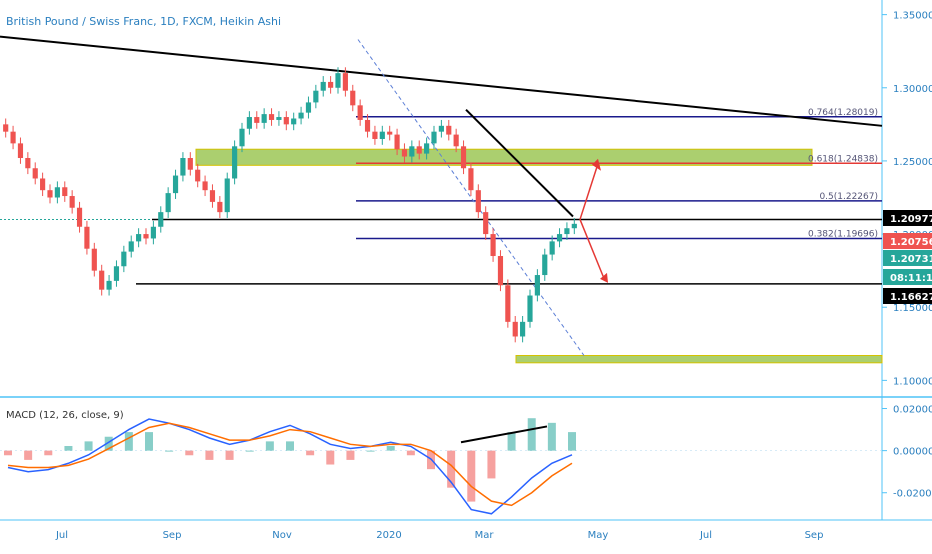  I want to click on fib-level-label: 0.5(1.22267), so click(848, 197).